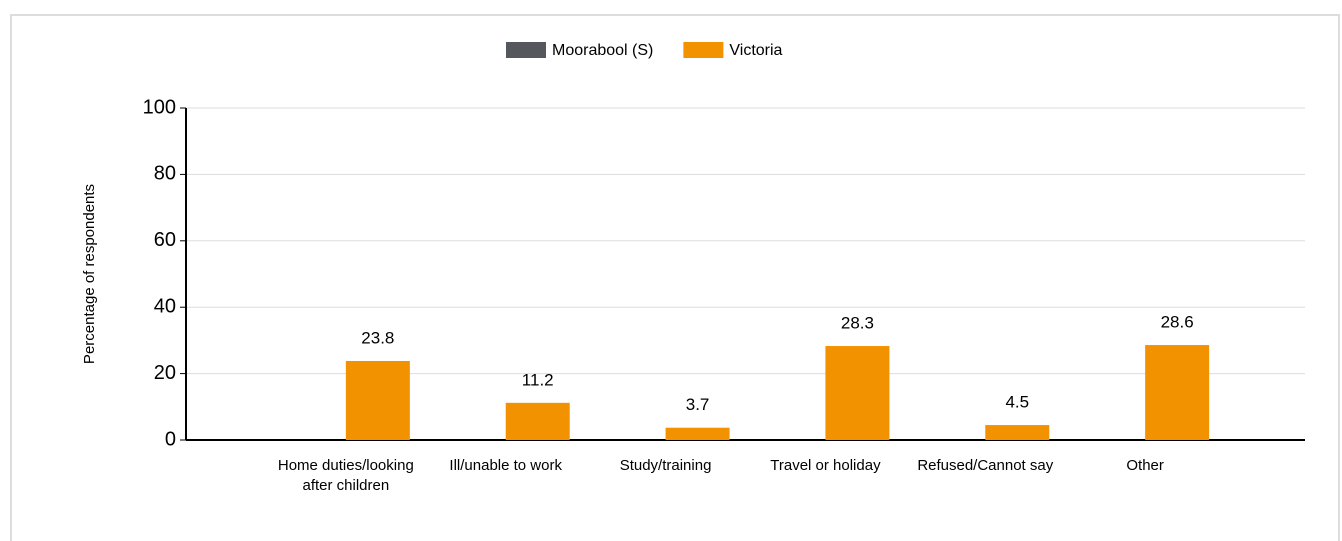 The height and width of the screenshot is (541, 1342). I want to click on x-tick-label: Home duties/looking after children, so click(345, 475).